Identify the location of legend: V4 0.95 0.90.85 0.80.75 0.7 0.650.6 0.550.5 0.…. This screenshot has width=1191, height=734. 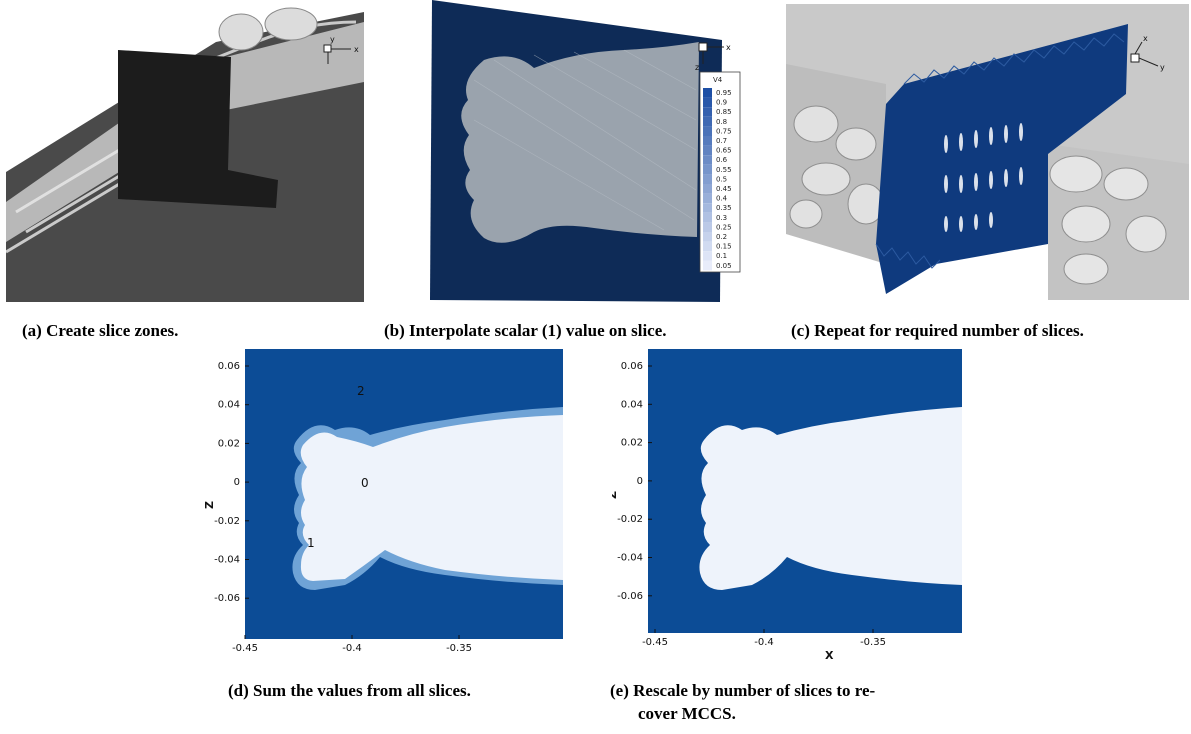
(720, 172).